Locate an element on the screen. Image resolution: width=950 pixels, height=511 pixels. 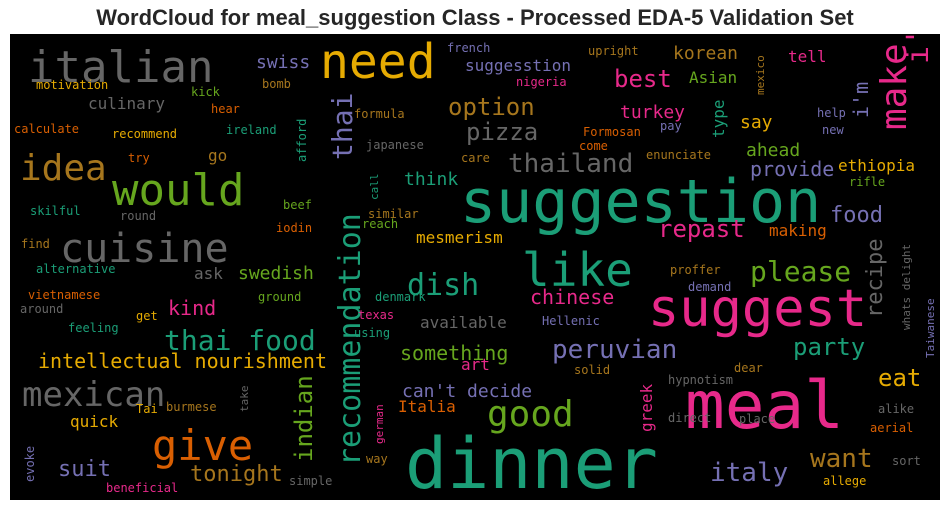
word-culinary: culinary is located at coordinates (126, 103).